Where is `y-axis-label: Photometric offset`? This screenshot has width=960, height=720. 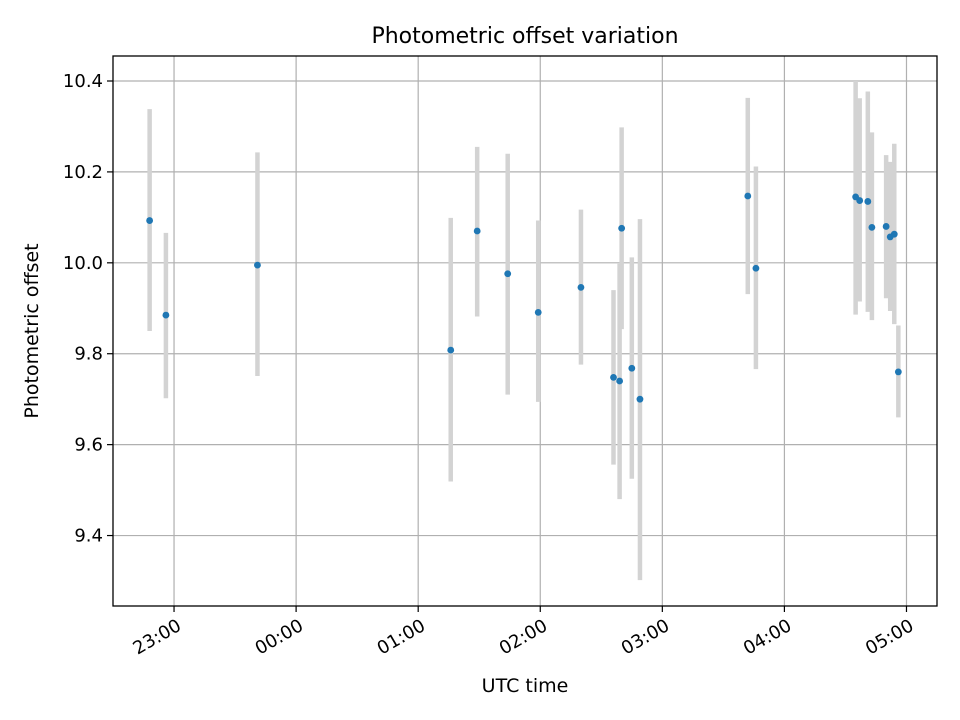 y-axis-label: Photometric offset is located at coordinates (32, 330).